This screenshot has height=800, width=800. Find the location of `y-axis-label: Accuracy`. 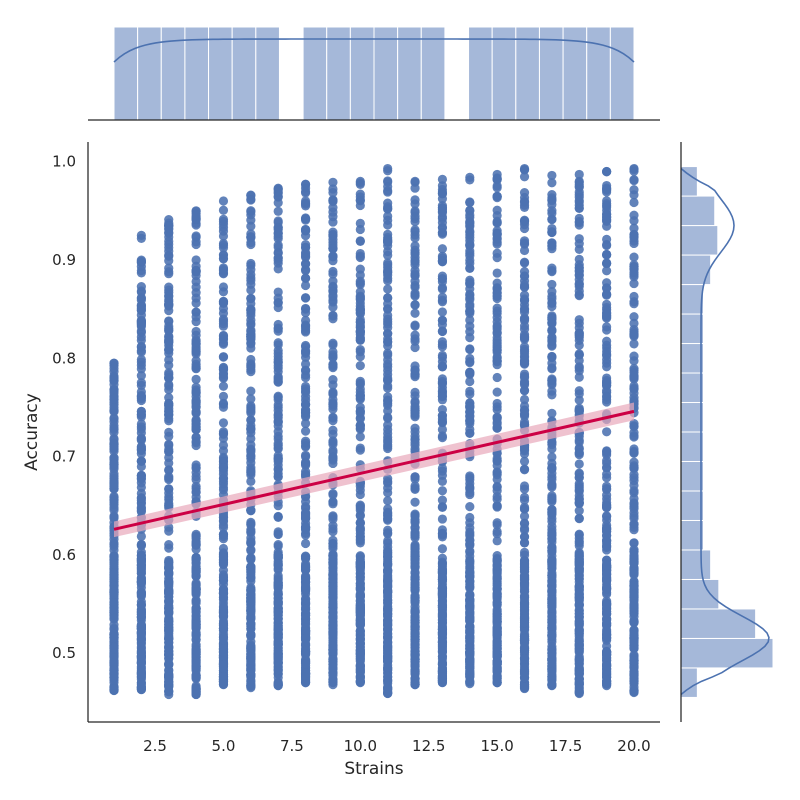

y-axis-label: Accuracy is located at coordinates (32, 432).